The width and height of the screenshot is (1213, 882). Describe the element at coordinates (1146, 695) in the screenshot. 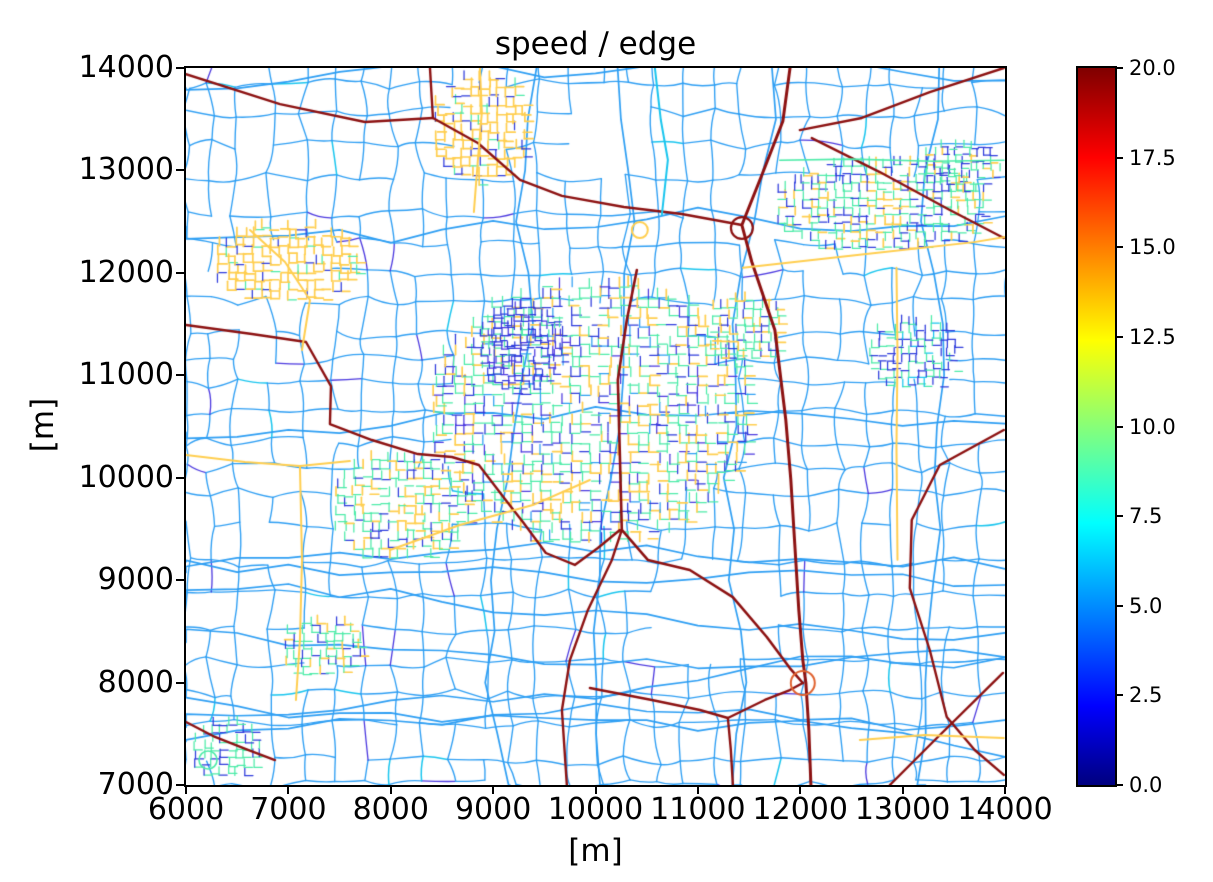

I see `colorbar-tick-label: 2.5` at that location.